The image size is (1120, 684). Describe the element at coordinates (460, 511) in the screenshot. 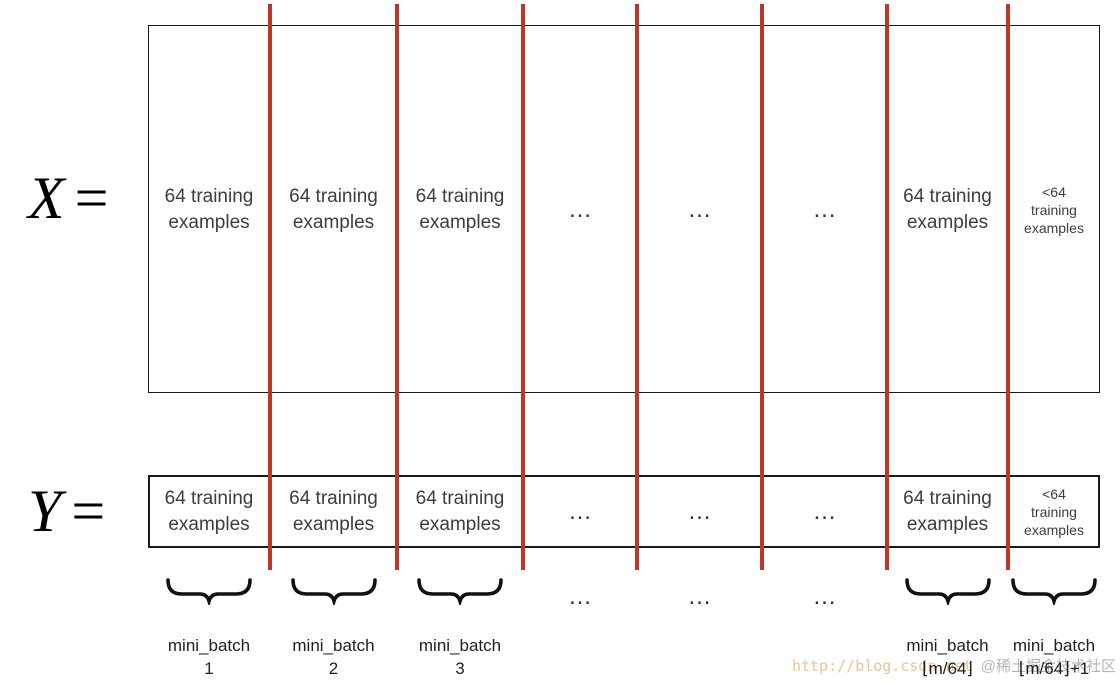

I see `y-cell-3: 64 training examples` at that location.